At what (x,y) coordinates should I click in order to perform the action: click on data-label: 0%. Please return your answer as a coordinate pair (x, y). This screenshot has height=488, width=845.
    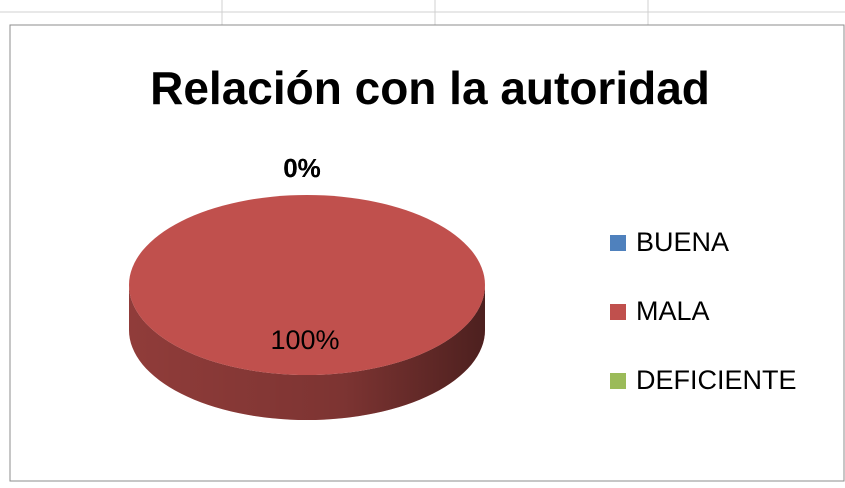
    Looking at the image, I should click on (302, 168).